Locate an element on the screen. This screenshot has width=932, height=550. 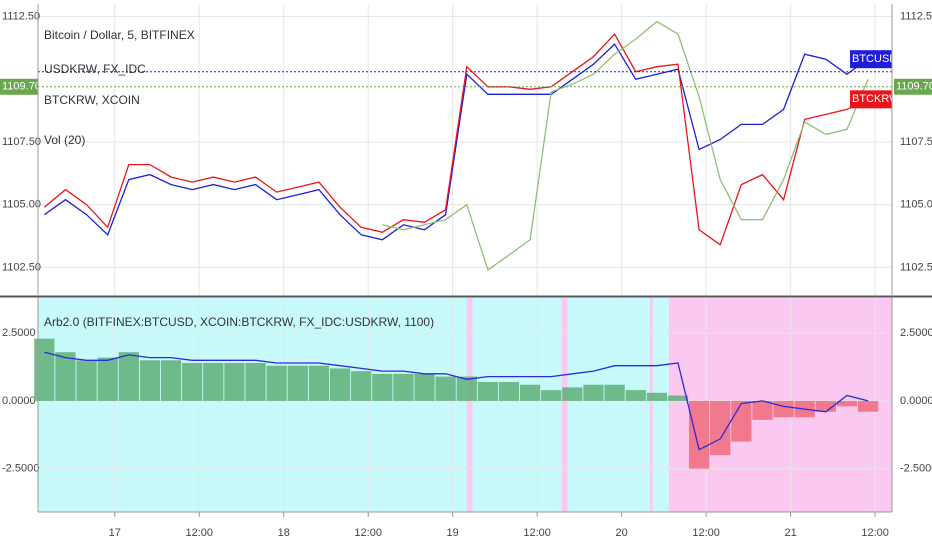
x-tick-label: 21 is located at coordinates (790, 533).